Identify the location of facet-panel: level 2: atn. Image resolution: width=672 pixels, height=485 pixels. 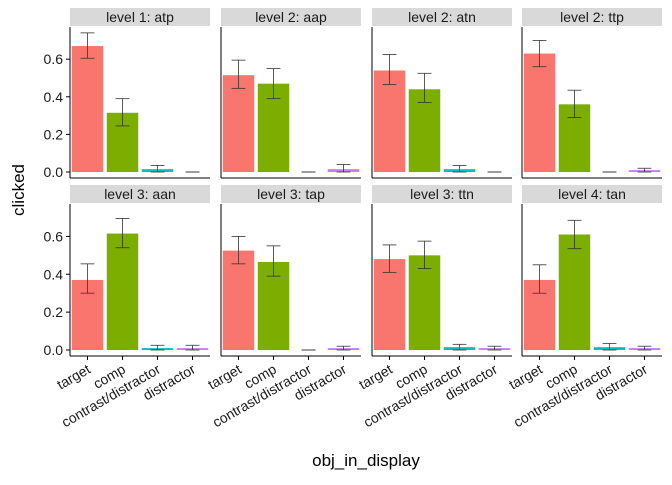
(441, 93).